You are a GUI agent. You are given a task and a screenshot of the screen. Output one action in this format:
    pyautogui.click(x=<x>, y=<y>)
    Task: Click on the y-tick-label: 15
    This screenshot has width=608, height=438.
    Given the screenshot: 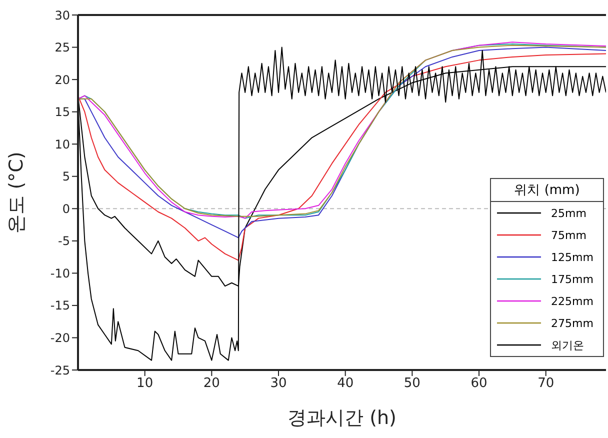 What is the action you would take?
    pyautogui.click(x=62, y=112)
    